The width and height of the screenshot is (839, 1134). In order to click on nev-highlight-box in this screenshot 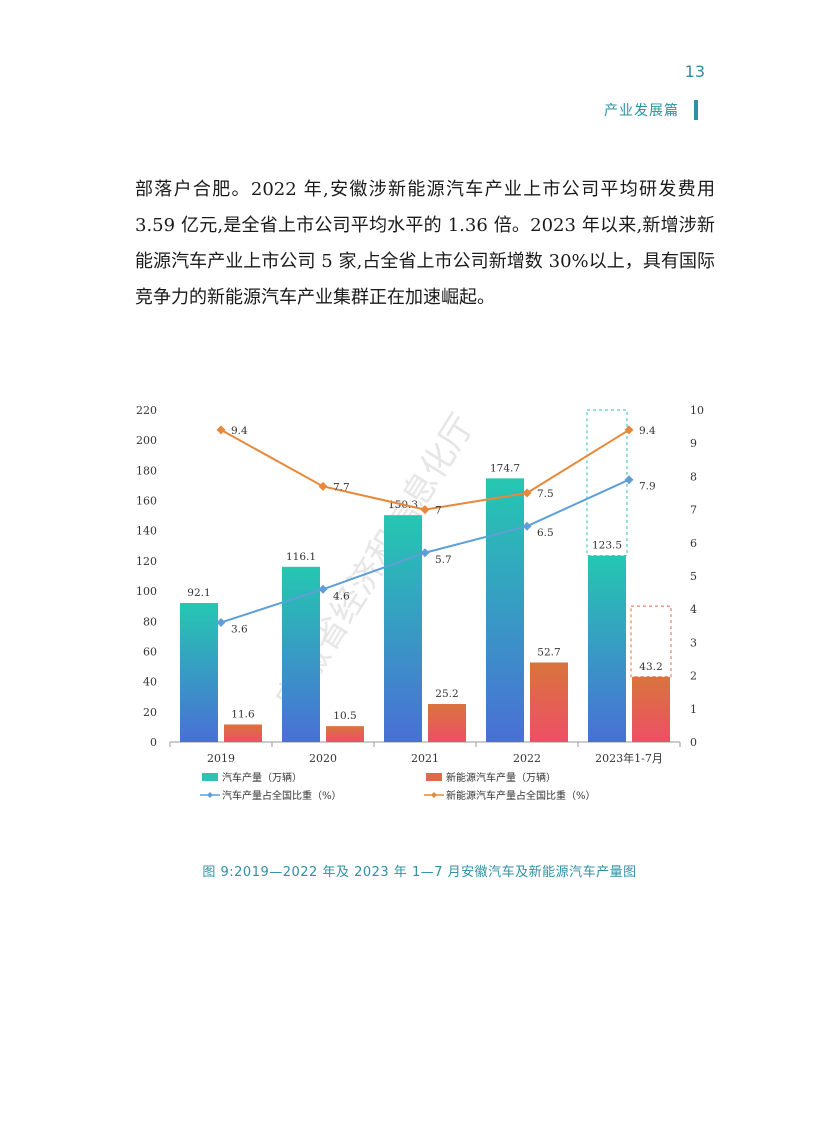, I will do `click(651, 641)`.